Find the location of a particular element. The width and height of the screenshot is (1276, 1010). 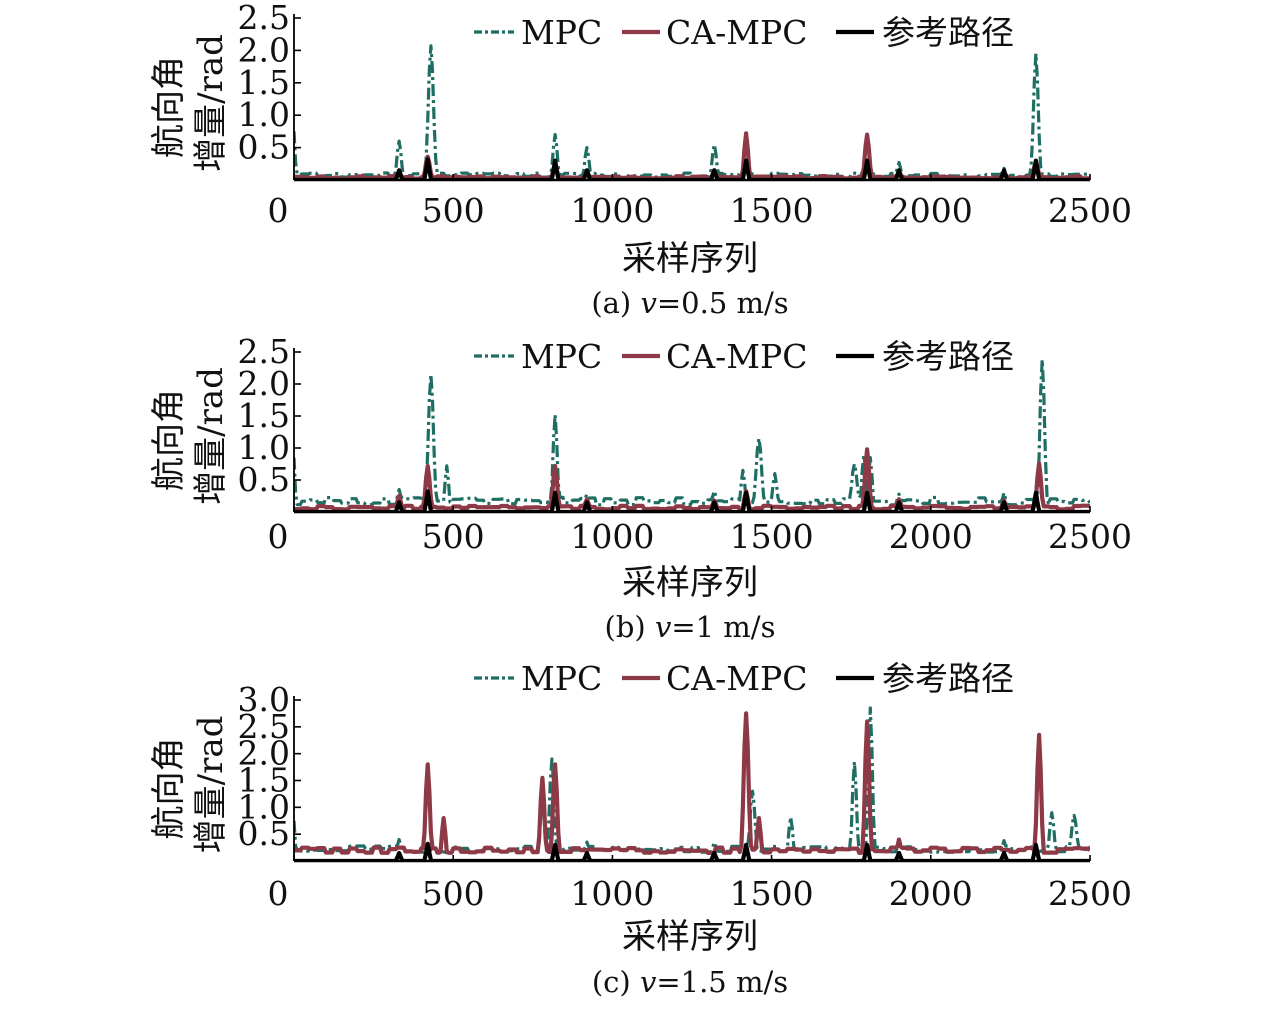

panel-caption: (c) v=1.5 m/s is located at coordinates (690, 982).